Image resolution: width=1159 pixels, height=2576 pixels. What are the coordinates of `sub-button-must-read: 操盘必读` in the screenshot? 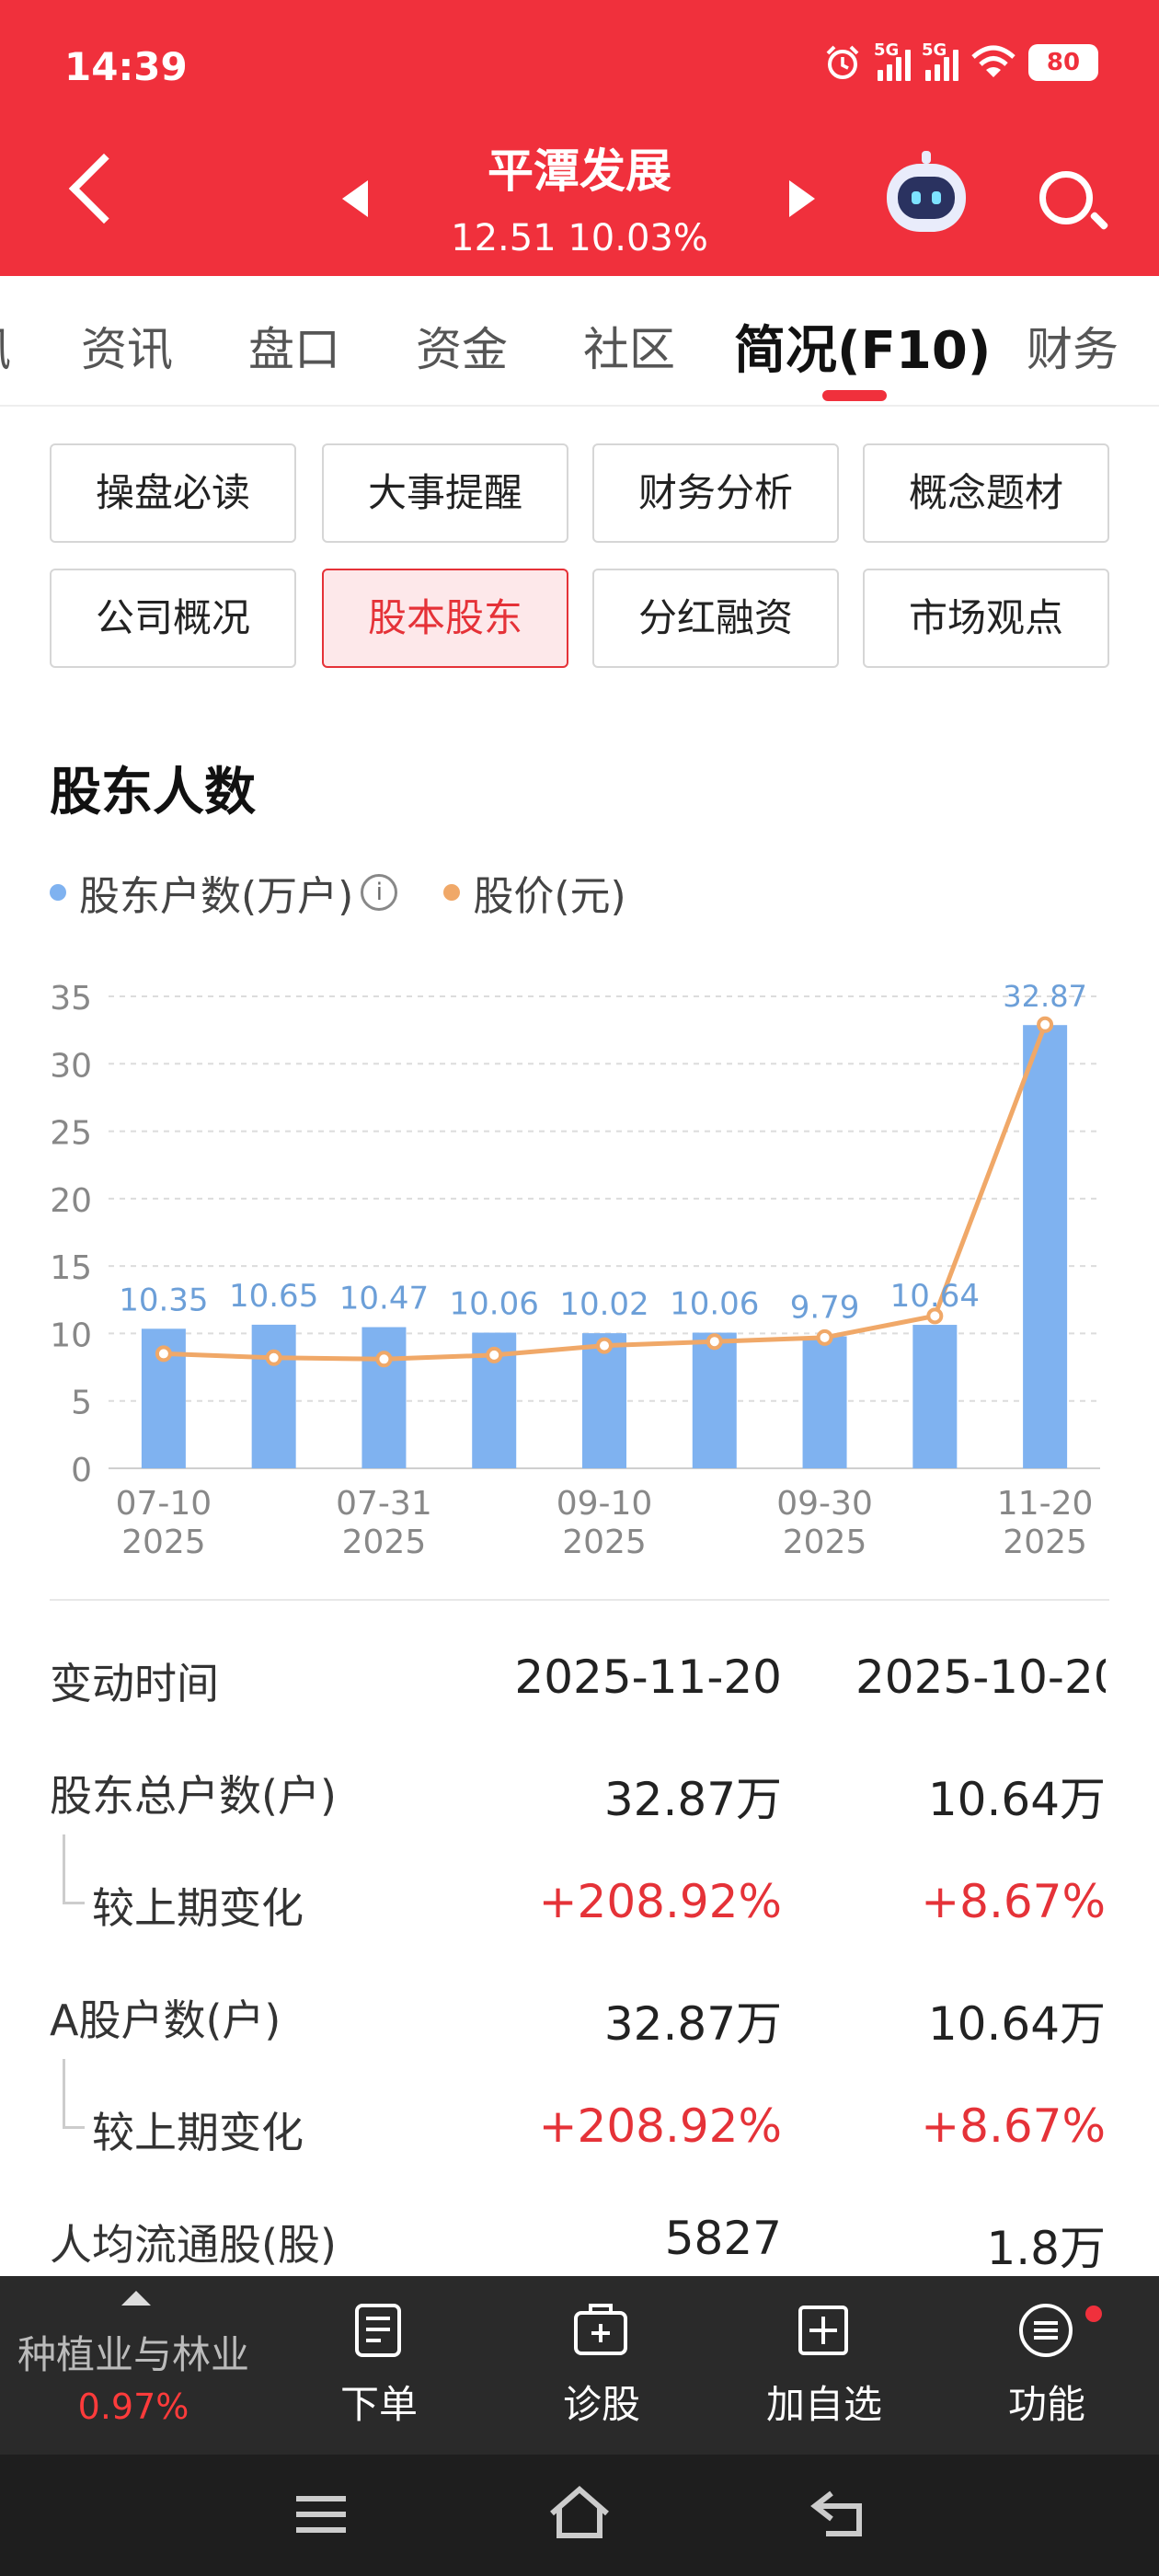 It's located at (173, 493).